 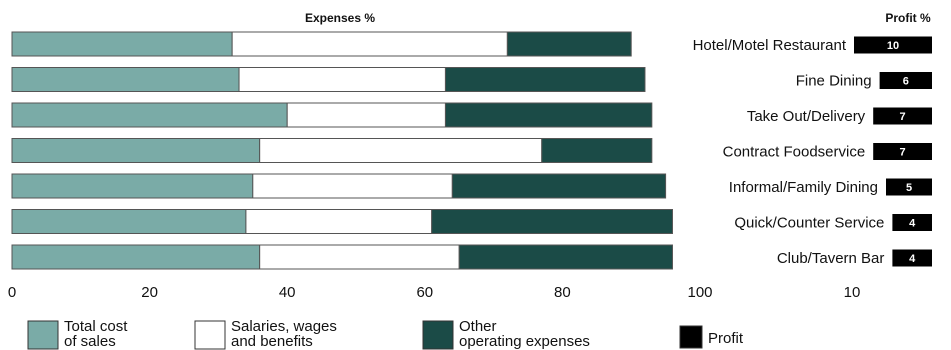 I want to click on profit-header: Profit %, so click(x=908, y=18).